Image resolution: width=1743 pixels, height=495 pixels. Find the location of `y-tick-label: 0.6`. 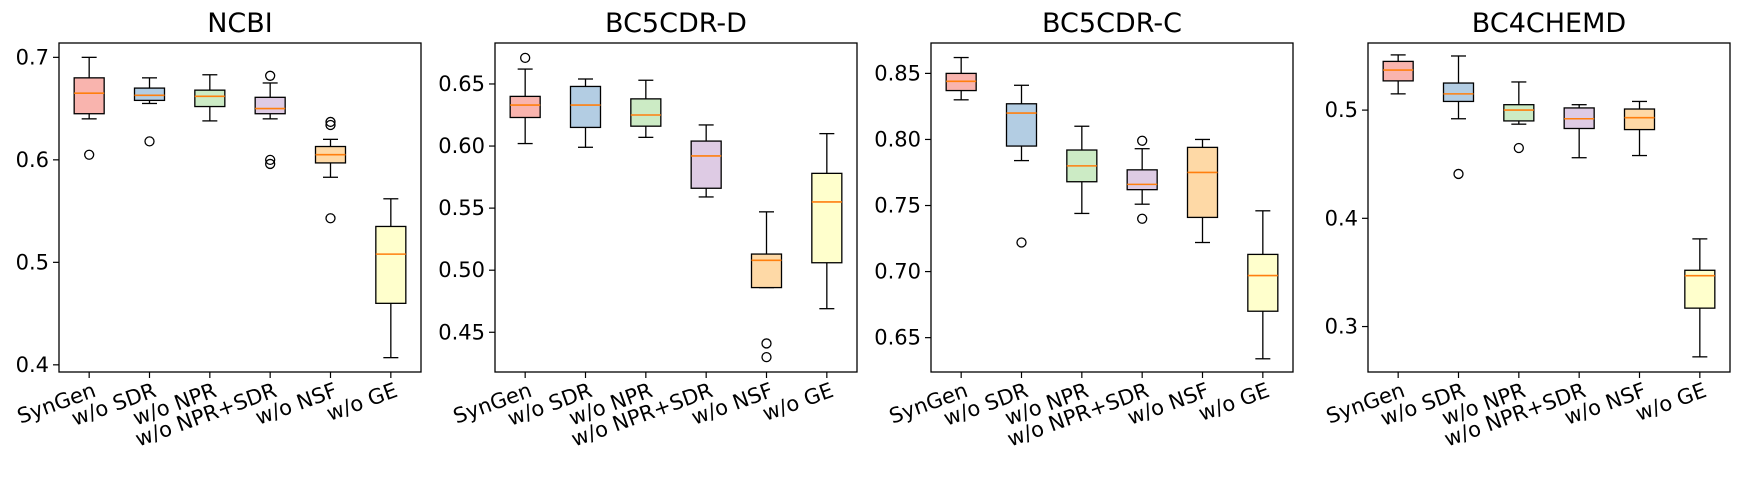

y-tick-label: 0.6 is located at coordinates (32, 160).